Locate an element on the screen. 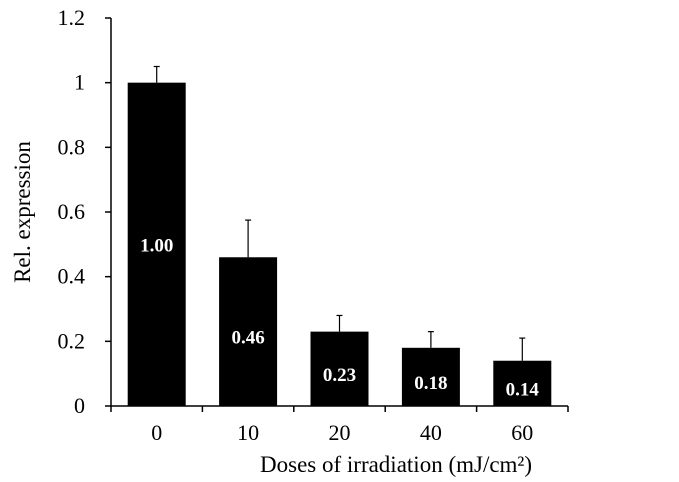 The image size is (679, 482). data-label: 0.14 is located at coordinates (523, 389).